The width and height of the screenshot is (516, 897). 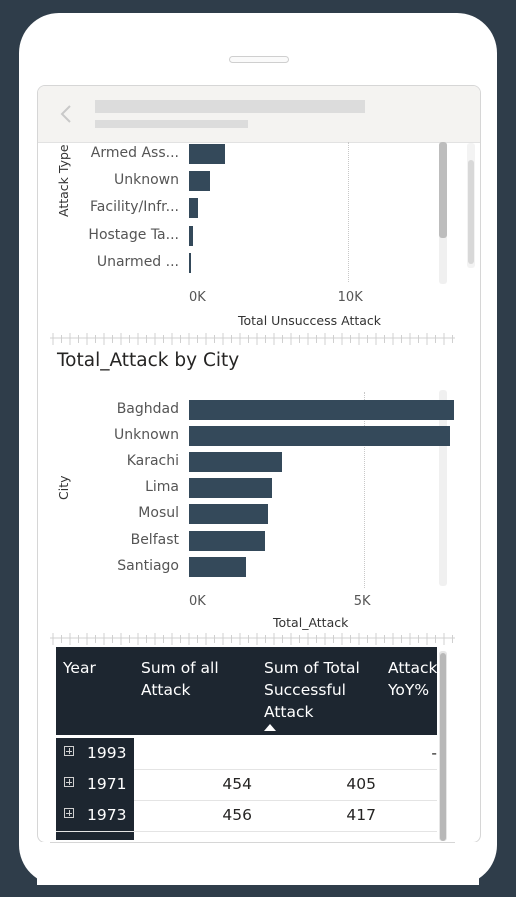 I want to click on row-header: 1971, so click(x=95, y=784).